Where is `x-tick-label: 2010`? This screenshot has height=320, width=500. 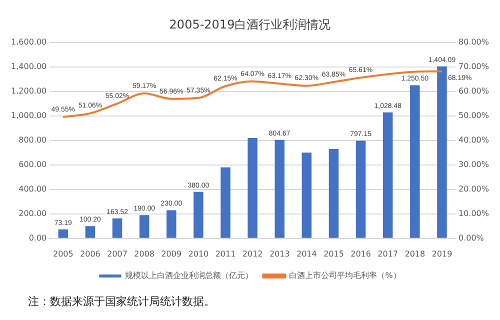
x-tick-label: 2010 is located at coordinates (198, 253).